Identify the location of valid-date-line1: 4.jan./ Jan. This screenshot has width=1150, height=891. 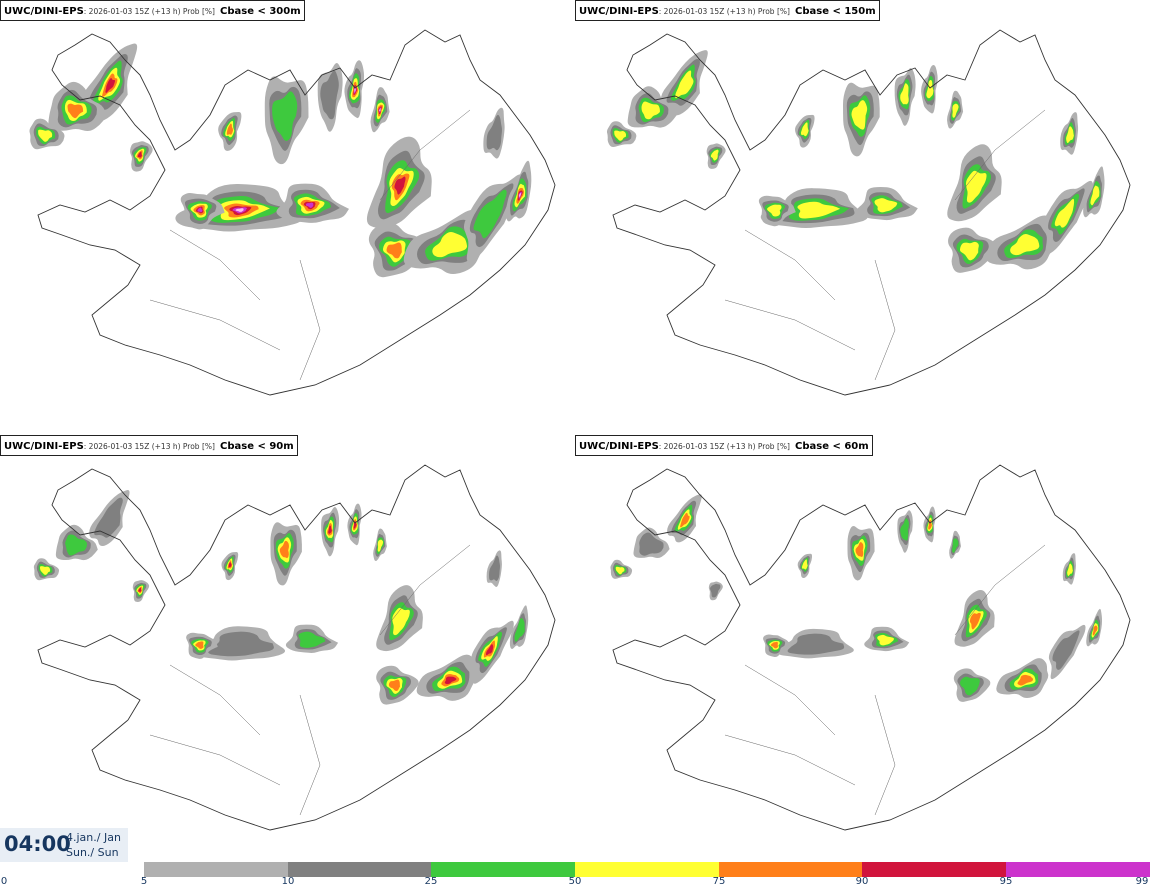
(93, 837).